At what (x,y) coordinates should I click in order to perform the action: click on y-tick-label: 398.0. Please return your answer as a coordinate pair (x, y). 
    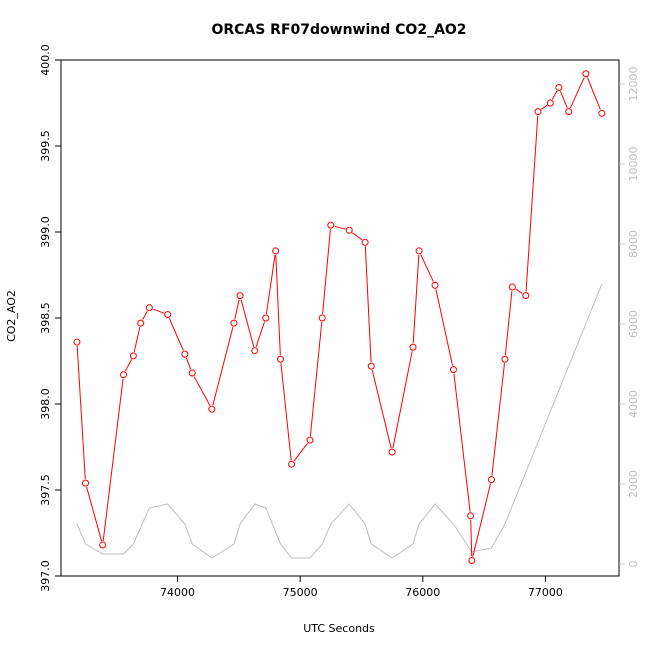
    Looking at the image, I should click on (45, 404).